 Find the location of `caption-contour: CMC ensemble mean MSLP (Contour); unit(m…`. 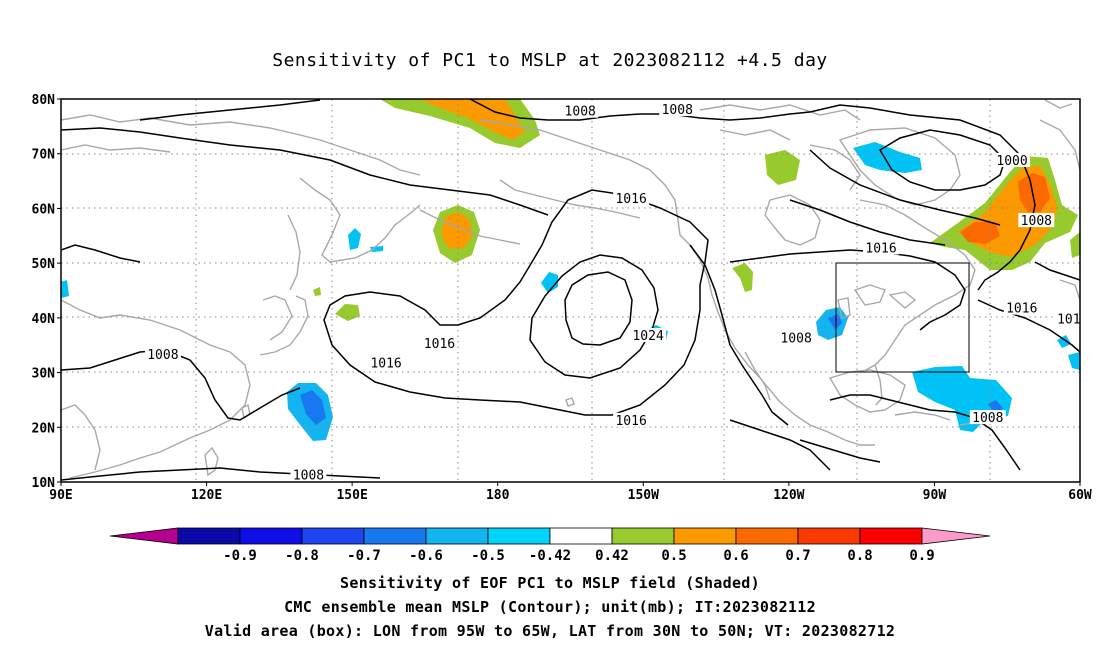

caption-contour: CMC ensemble mean MSLP (Contour); unit(m… is located at coordinates (550, 607).